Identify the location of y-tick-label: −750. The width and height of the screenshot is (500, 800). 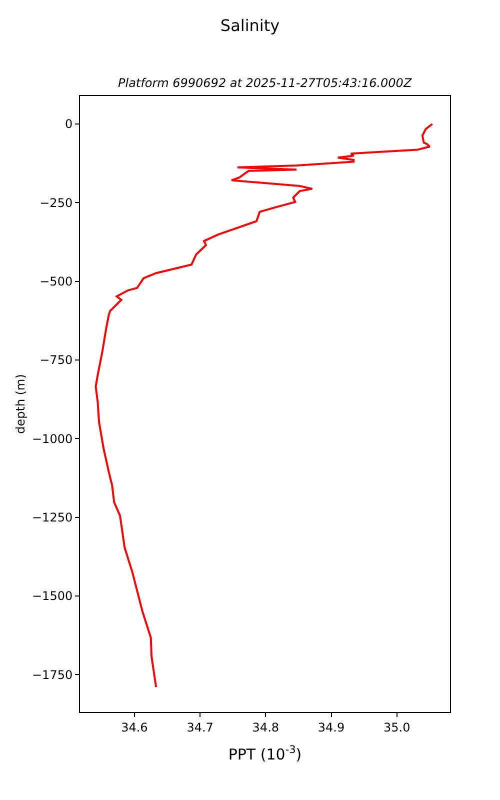
(56, 360).